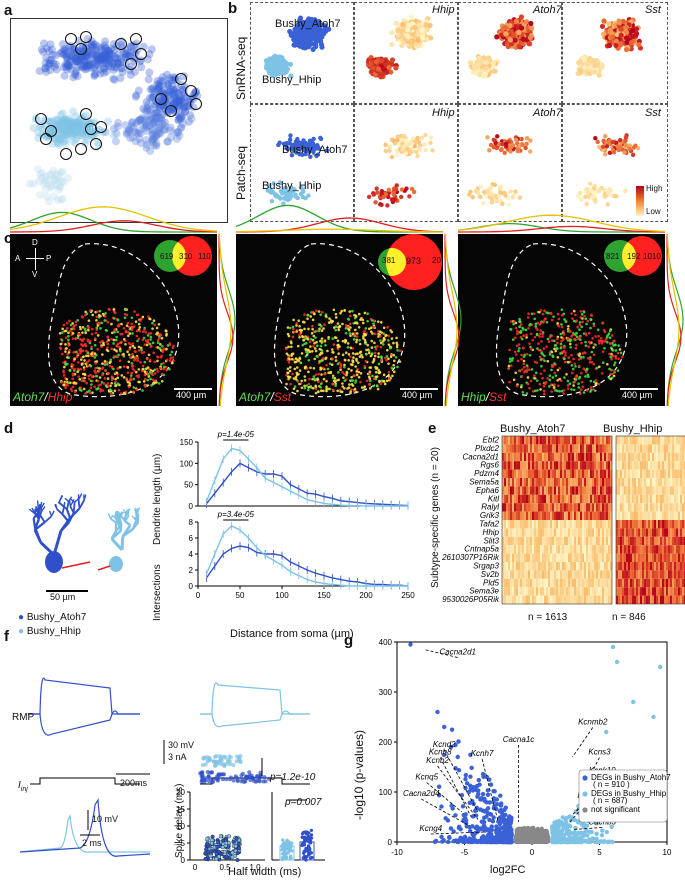  Describe the element at coordinates (314, 150) in the screenshot. I see `b-label-atoh7-patch: Bushy_Atoh7` at that location.